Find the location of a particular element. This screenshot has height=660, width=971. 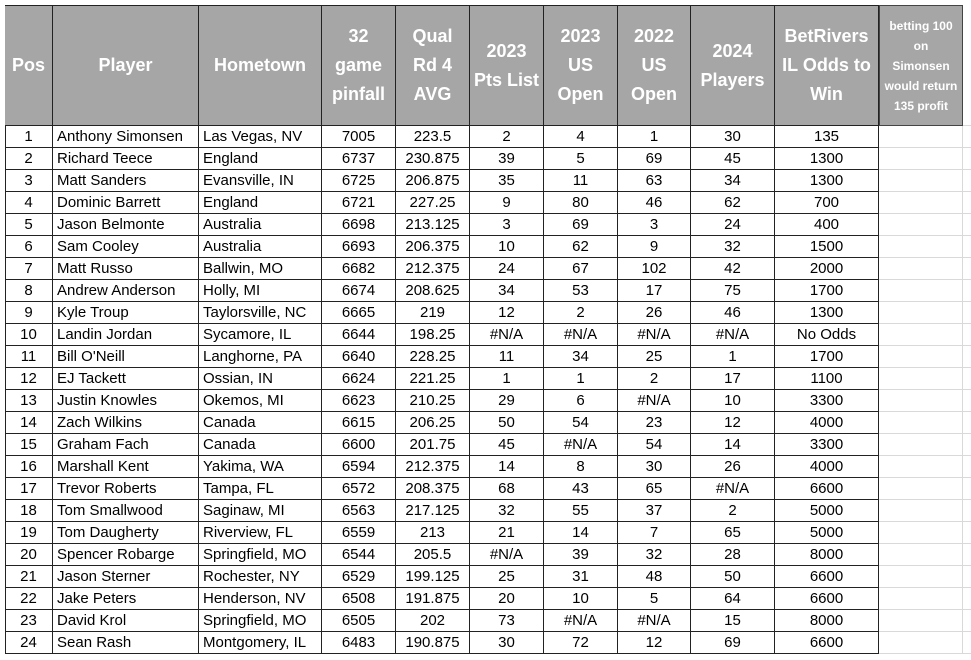

table-cell: EJ Tackett is located at coordinates (126, 379).